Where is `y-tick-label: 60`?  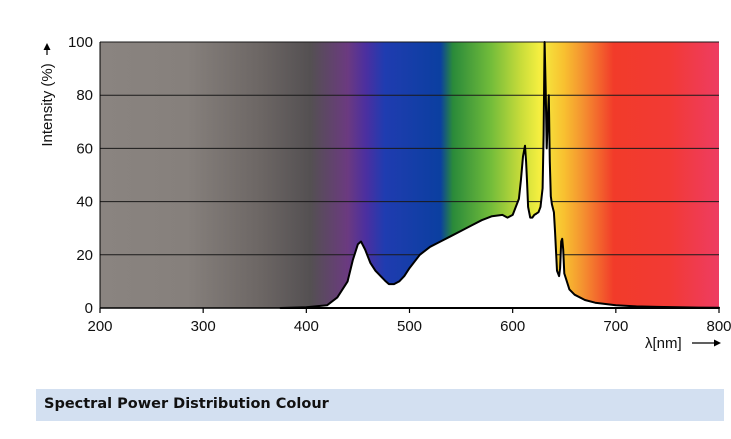 y-tick-label: 60 is located at coordinates (84, 148).